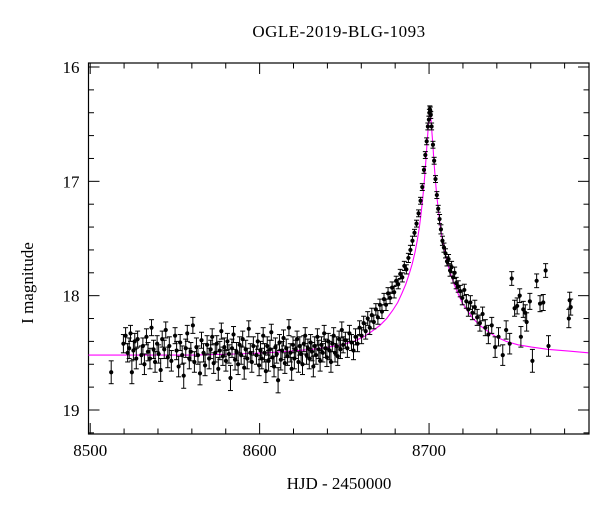 The image size is (600, 512). I want to click on y-tick-label: 19, so click(71, 410).